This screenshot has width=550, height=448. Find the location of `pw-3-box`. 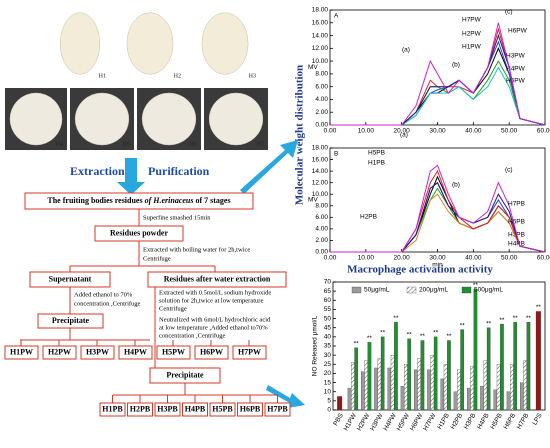

pw-3-box is located at coordinates (135, 352).